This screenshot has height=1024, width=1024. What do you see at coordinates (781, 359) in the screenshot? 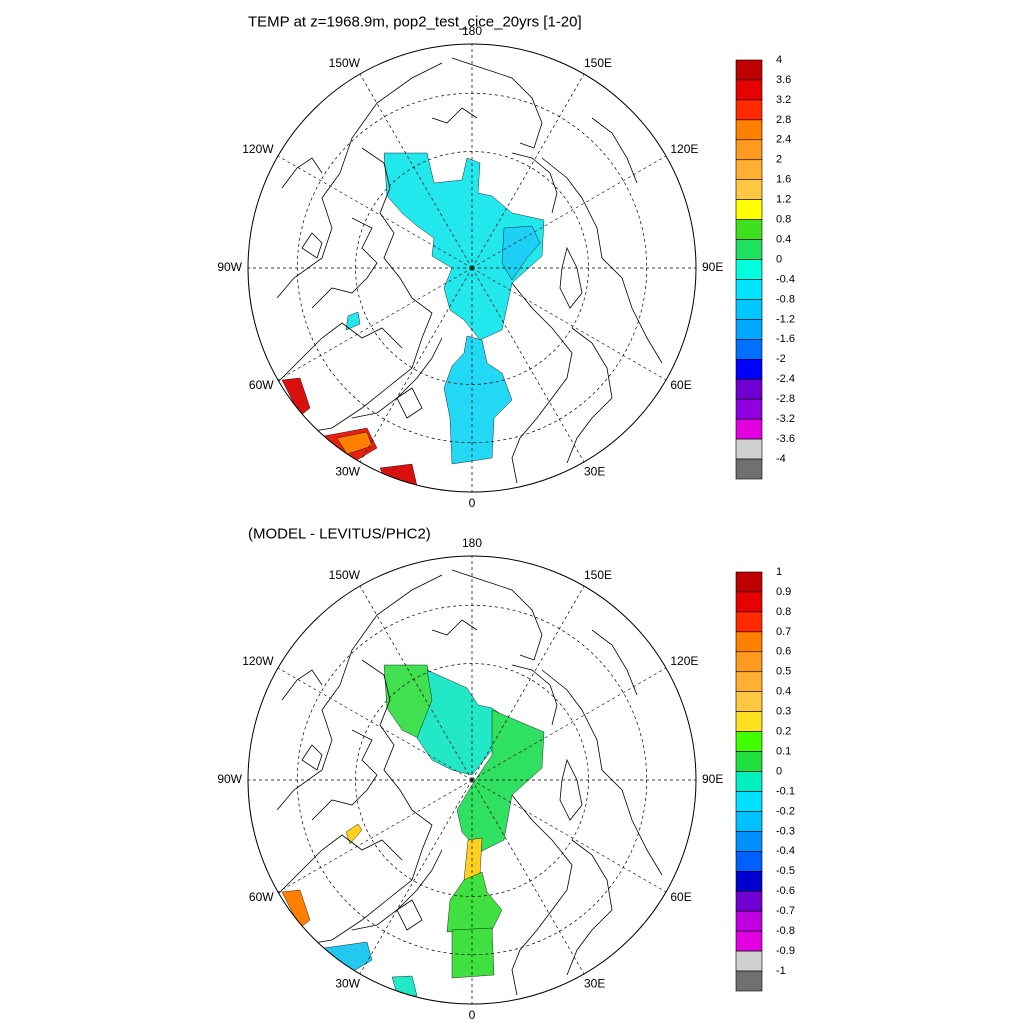
I see `colorbar-label: -2` at bounding box center [781, 359].